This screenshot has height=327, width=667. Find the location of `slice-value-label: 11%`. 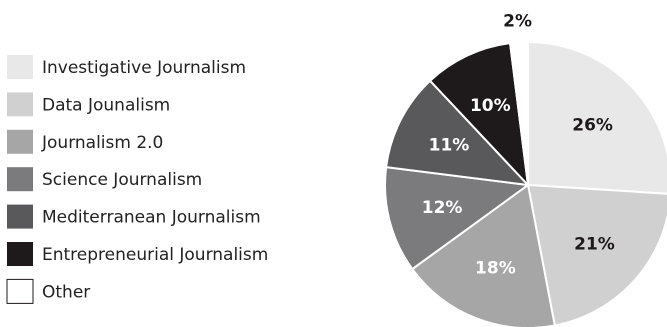

slice-value-label: 11% is located at coordinates (449, 146).